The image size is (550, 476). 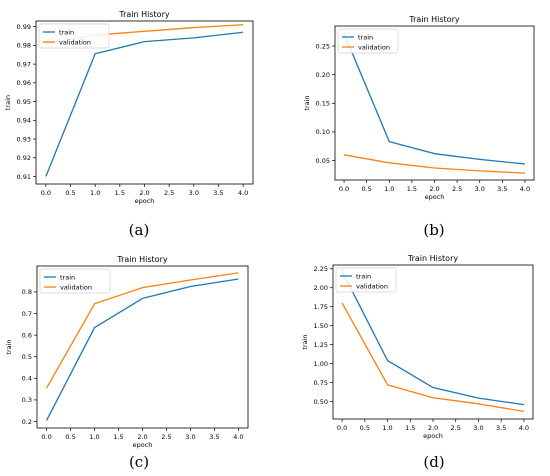 I want to click on y-tick-label: 1.50, so click(x=321, y=326).